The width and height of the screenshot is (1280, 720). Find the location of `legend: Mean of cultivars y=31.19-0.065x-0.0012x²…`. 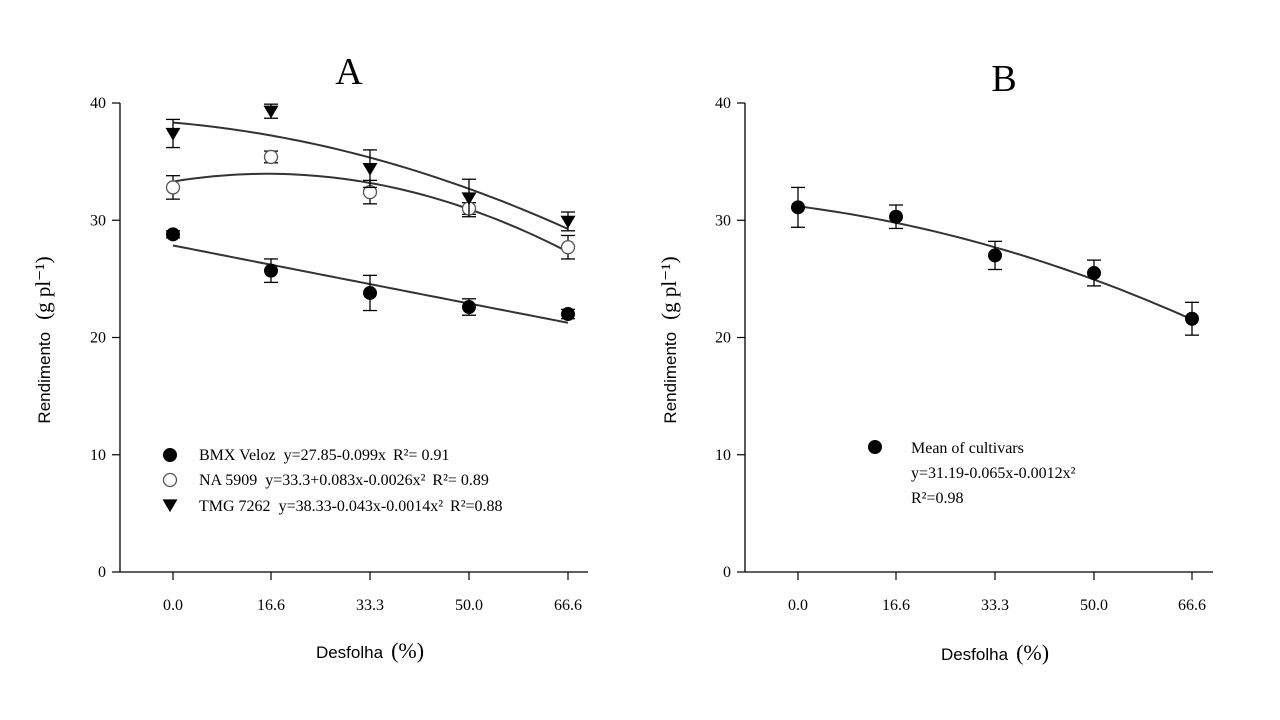

legend: Mean of cultivars y=31.19-0.065x-0.0012x²… is located at coordinates (972, 473).